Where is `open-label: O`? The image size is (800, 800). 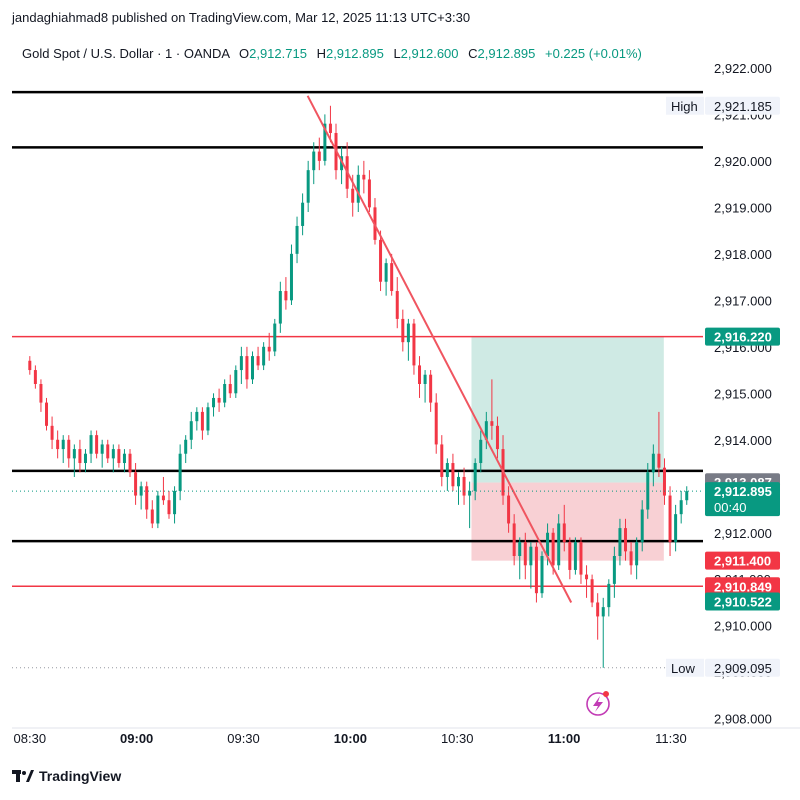 open-label: O is located at coordinates (244, 53).